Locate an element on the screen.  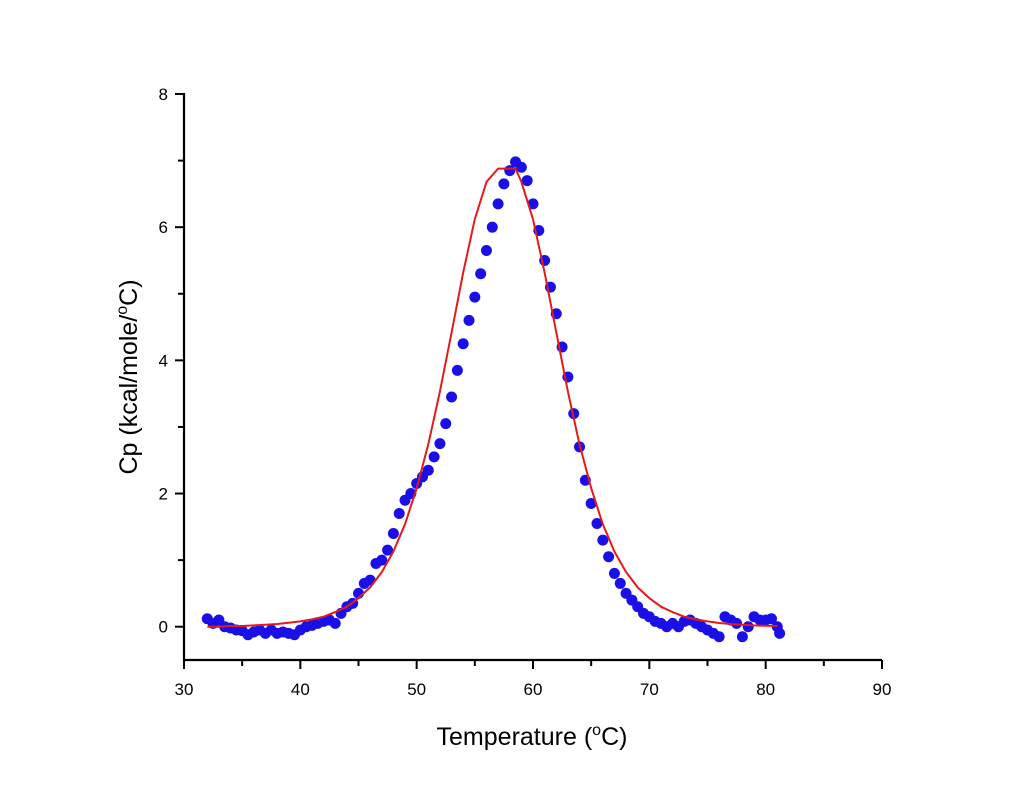
x-tick-label: 30 is located at coordinates (184, 689).